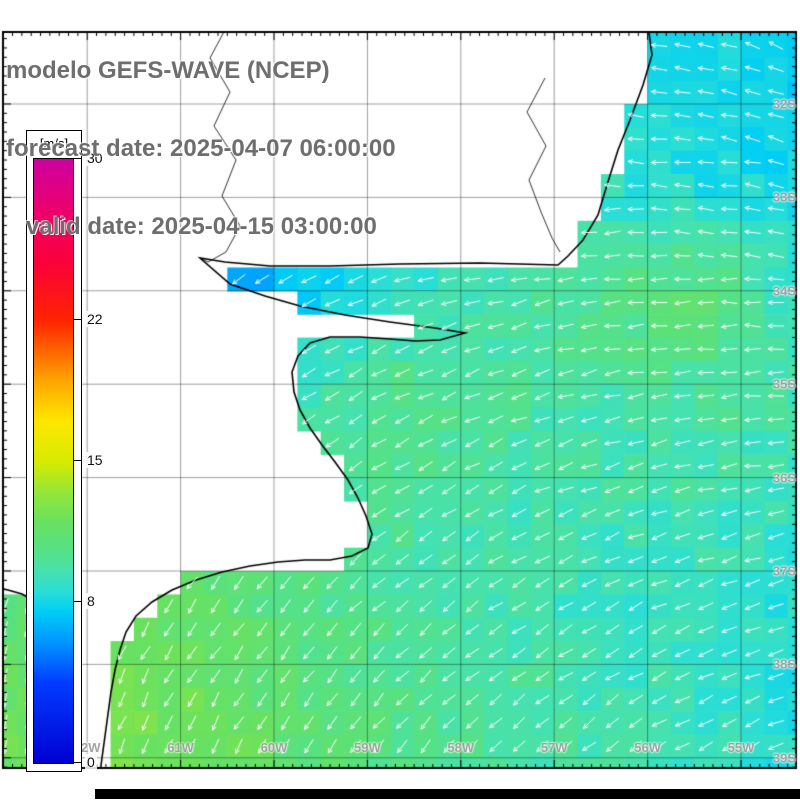 The height and width of the screenshot is (800, 800). I want to click on longitude-label: 61W, so click(180, 747).